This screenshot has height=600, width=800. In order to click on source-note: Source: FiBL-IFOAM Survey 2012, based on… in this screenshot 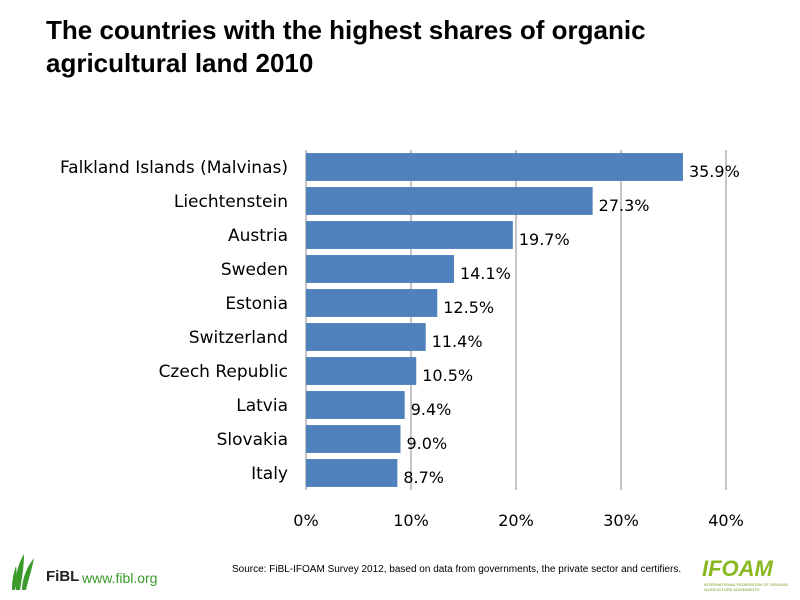, I will do `click(457, 569)`.